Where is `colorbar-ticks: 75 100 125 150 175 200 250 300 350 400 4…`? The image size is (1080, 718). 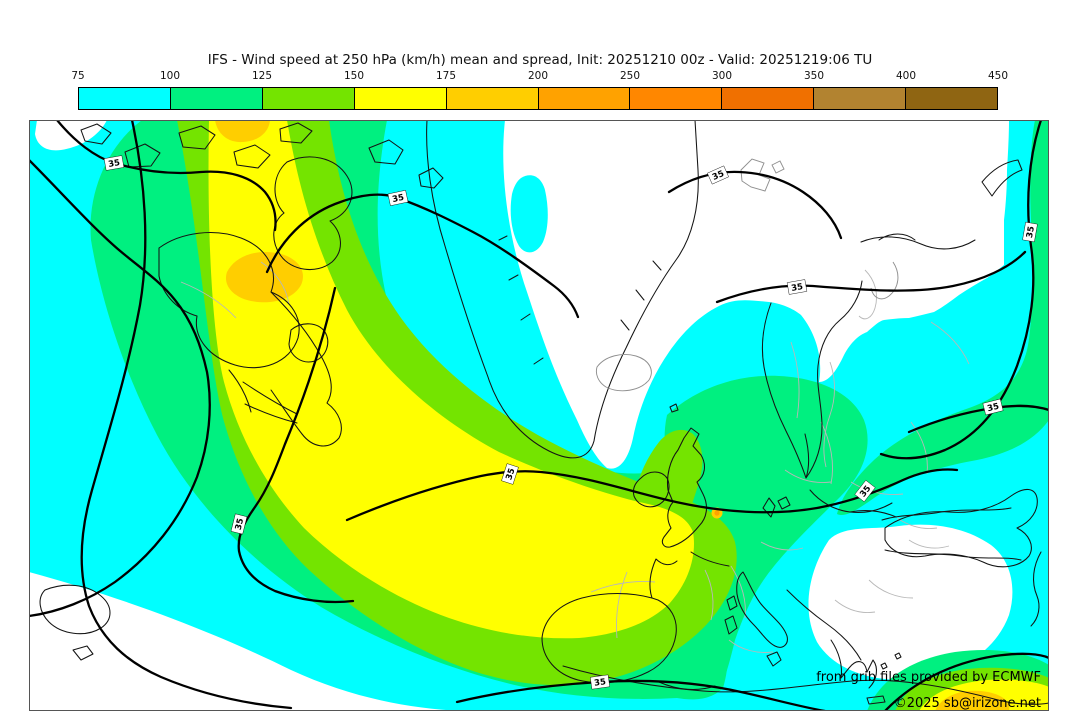 colorbar-ticks: 75 100 125 150 175 200 250 300 350 400 4… is located at coordinates (539, 77).